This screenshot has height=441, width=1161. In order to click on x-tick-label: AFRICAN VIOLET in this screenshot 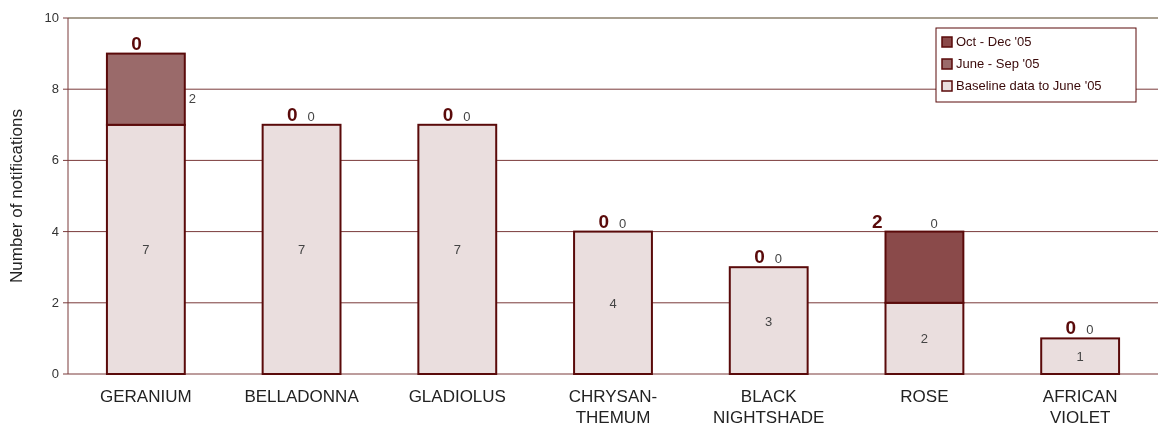, I will do `click(1080, 407)`.